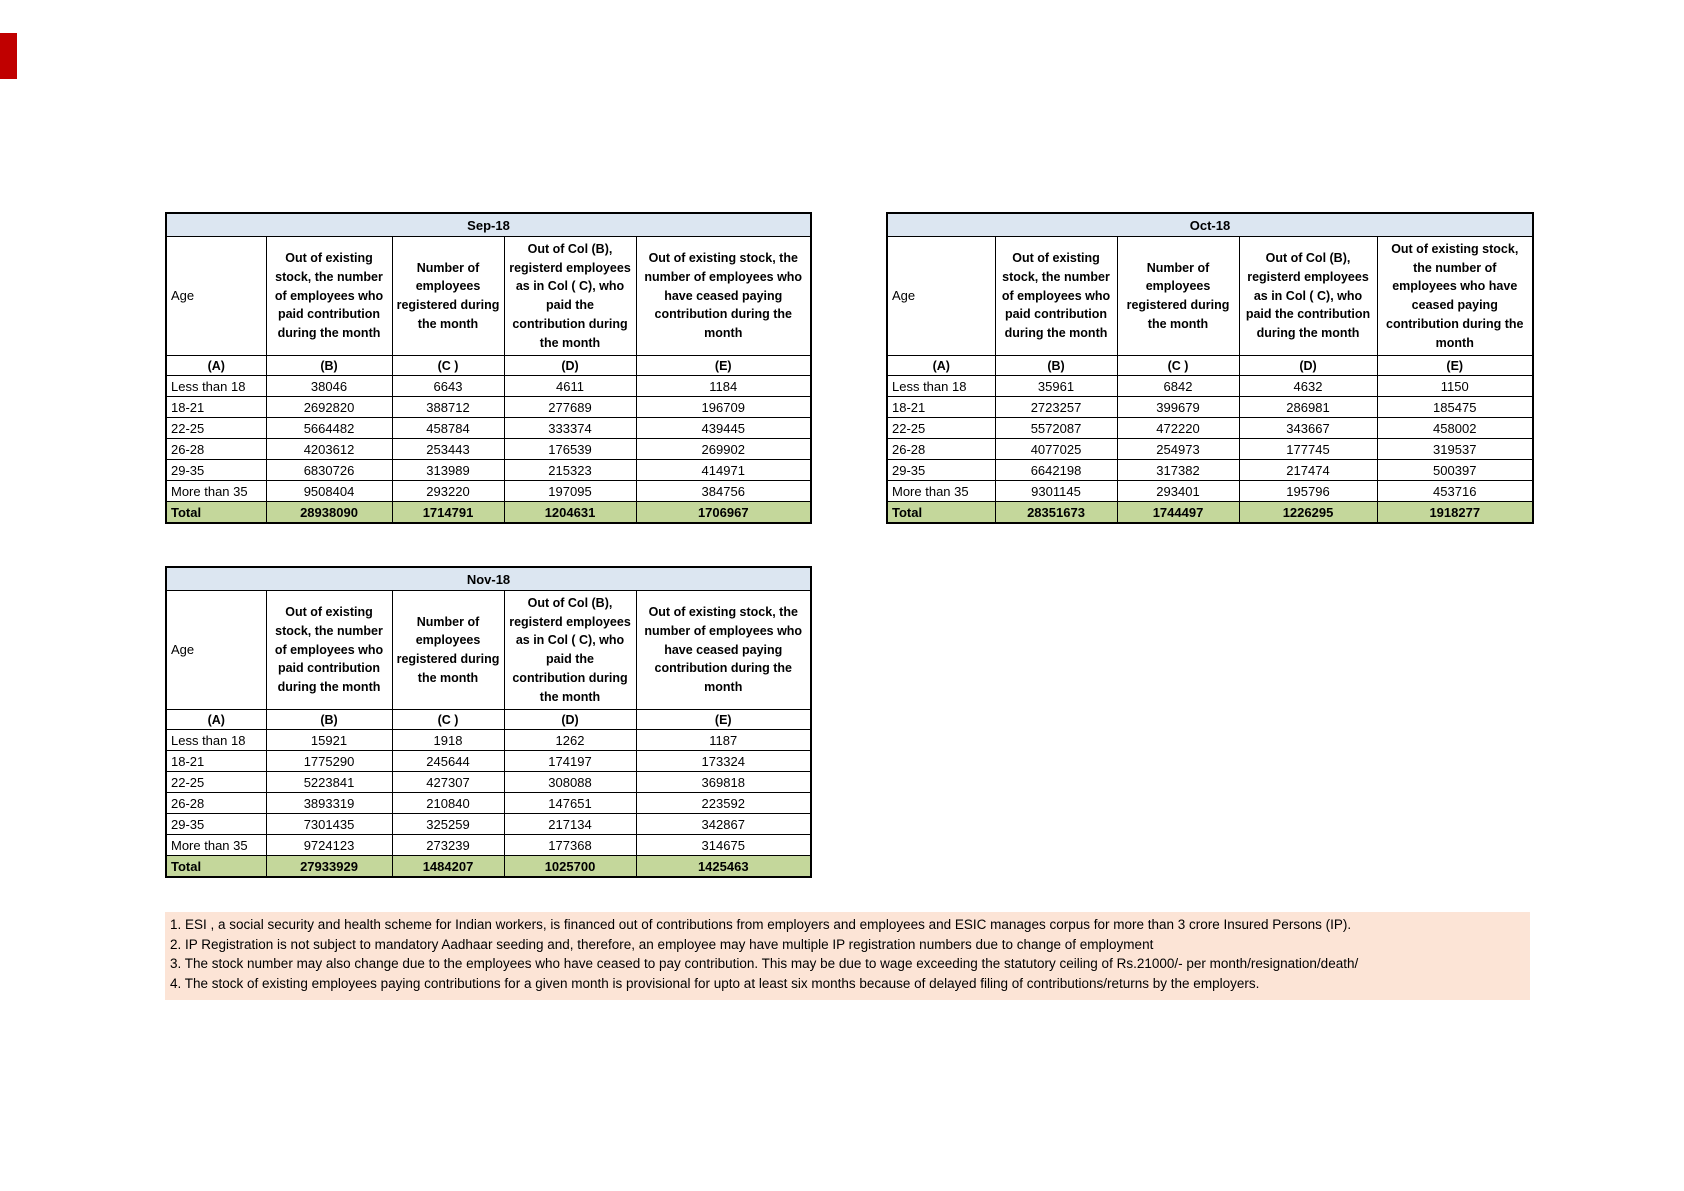 This screenshot has height=1191, width=1684. Describe the element at coordinates (570, 407) in the screenshot. I see `value-cell: 277689` at that location.